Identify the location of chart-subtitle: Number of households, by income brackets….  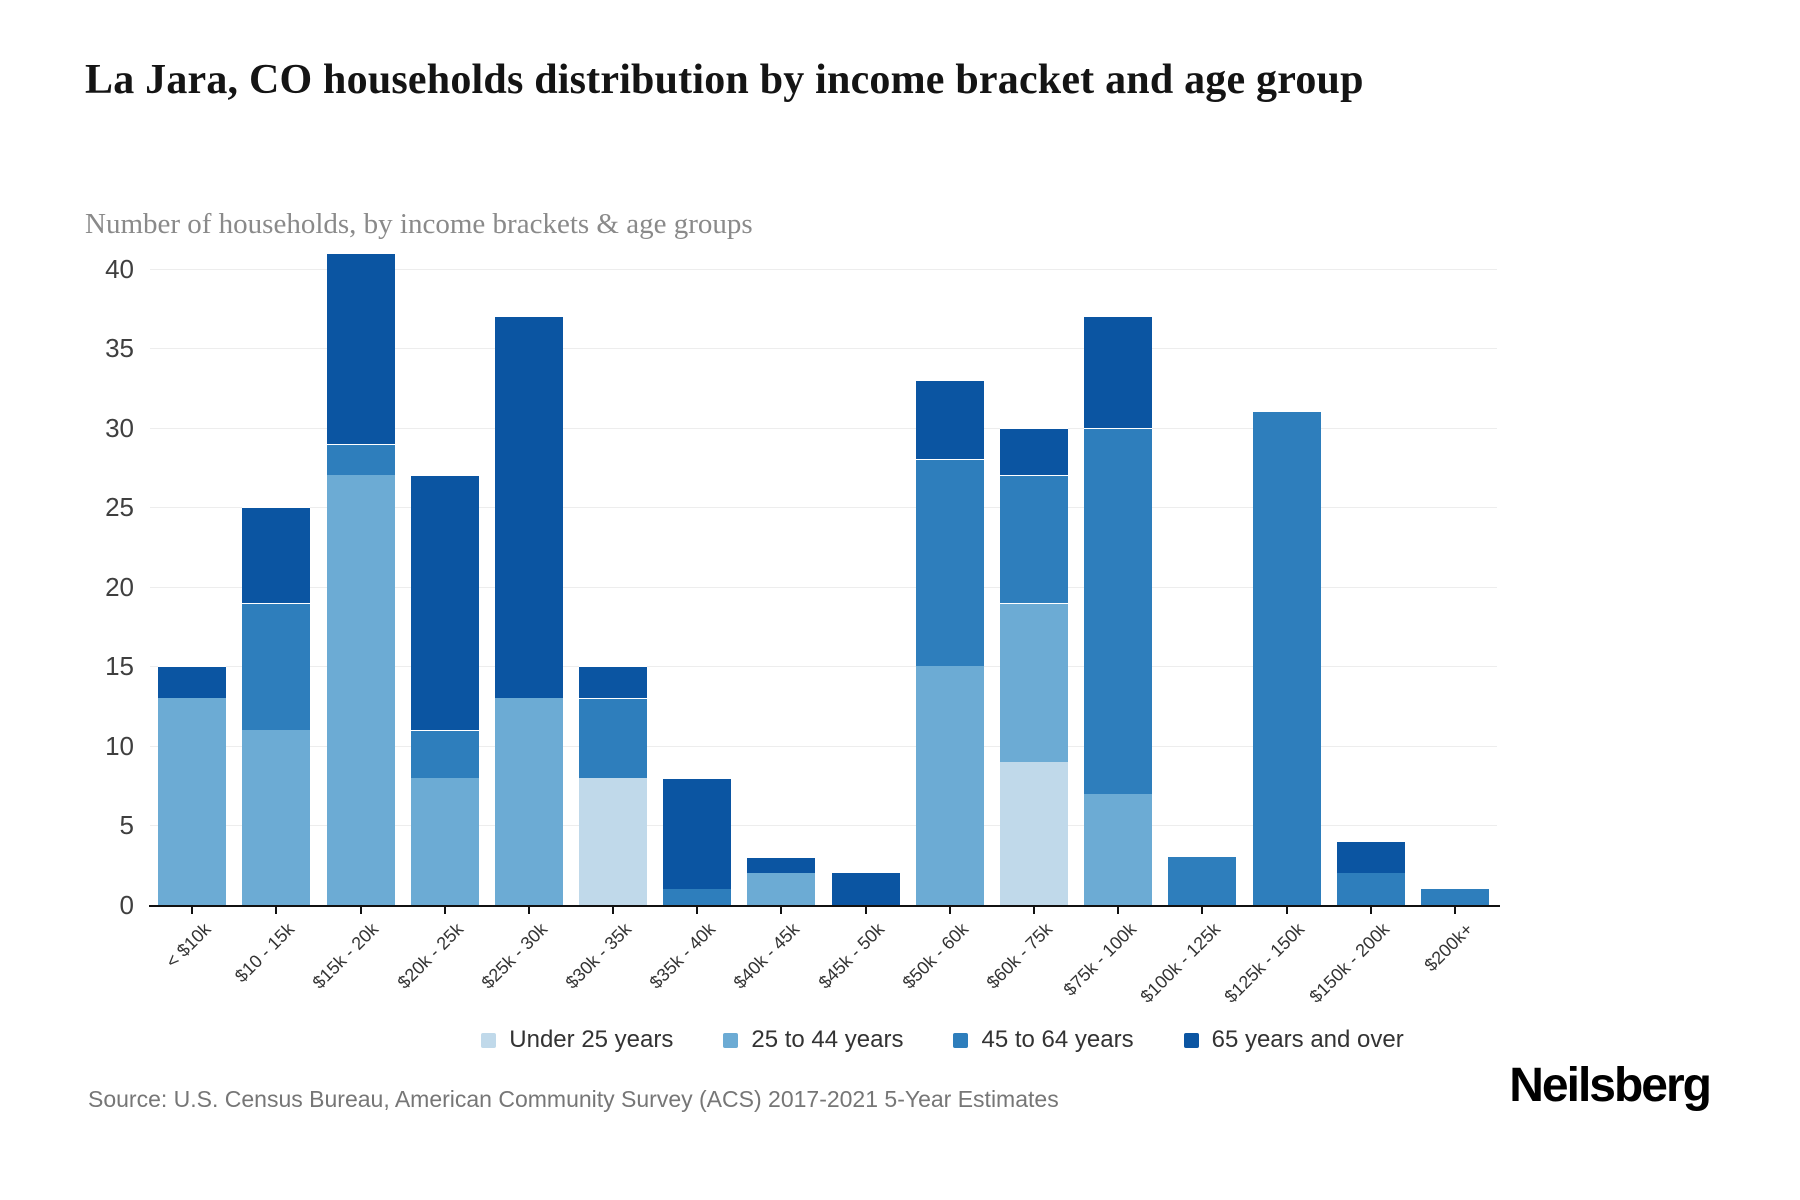
(419, 224).